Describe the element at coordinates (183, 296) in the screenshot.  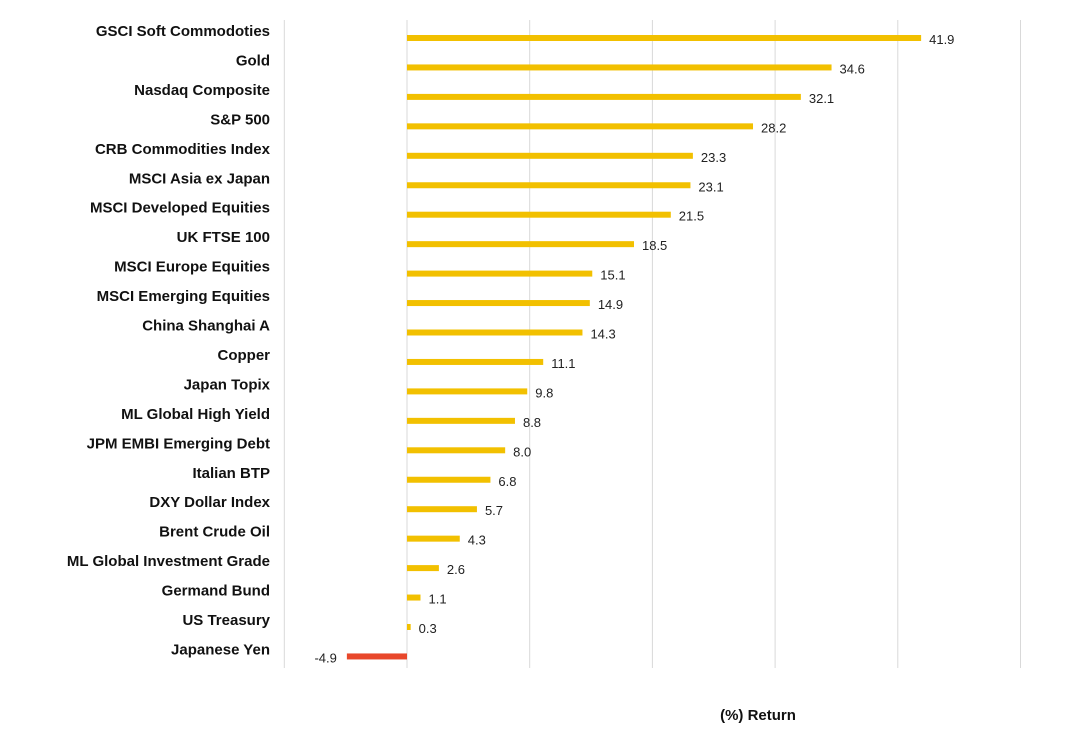
I see `category-label: MSCI Emerging Equities` at that location.